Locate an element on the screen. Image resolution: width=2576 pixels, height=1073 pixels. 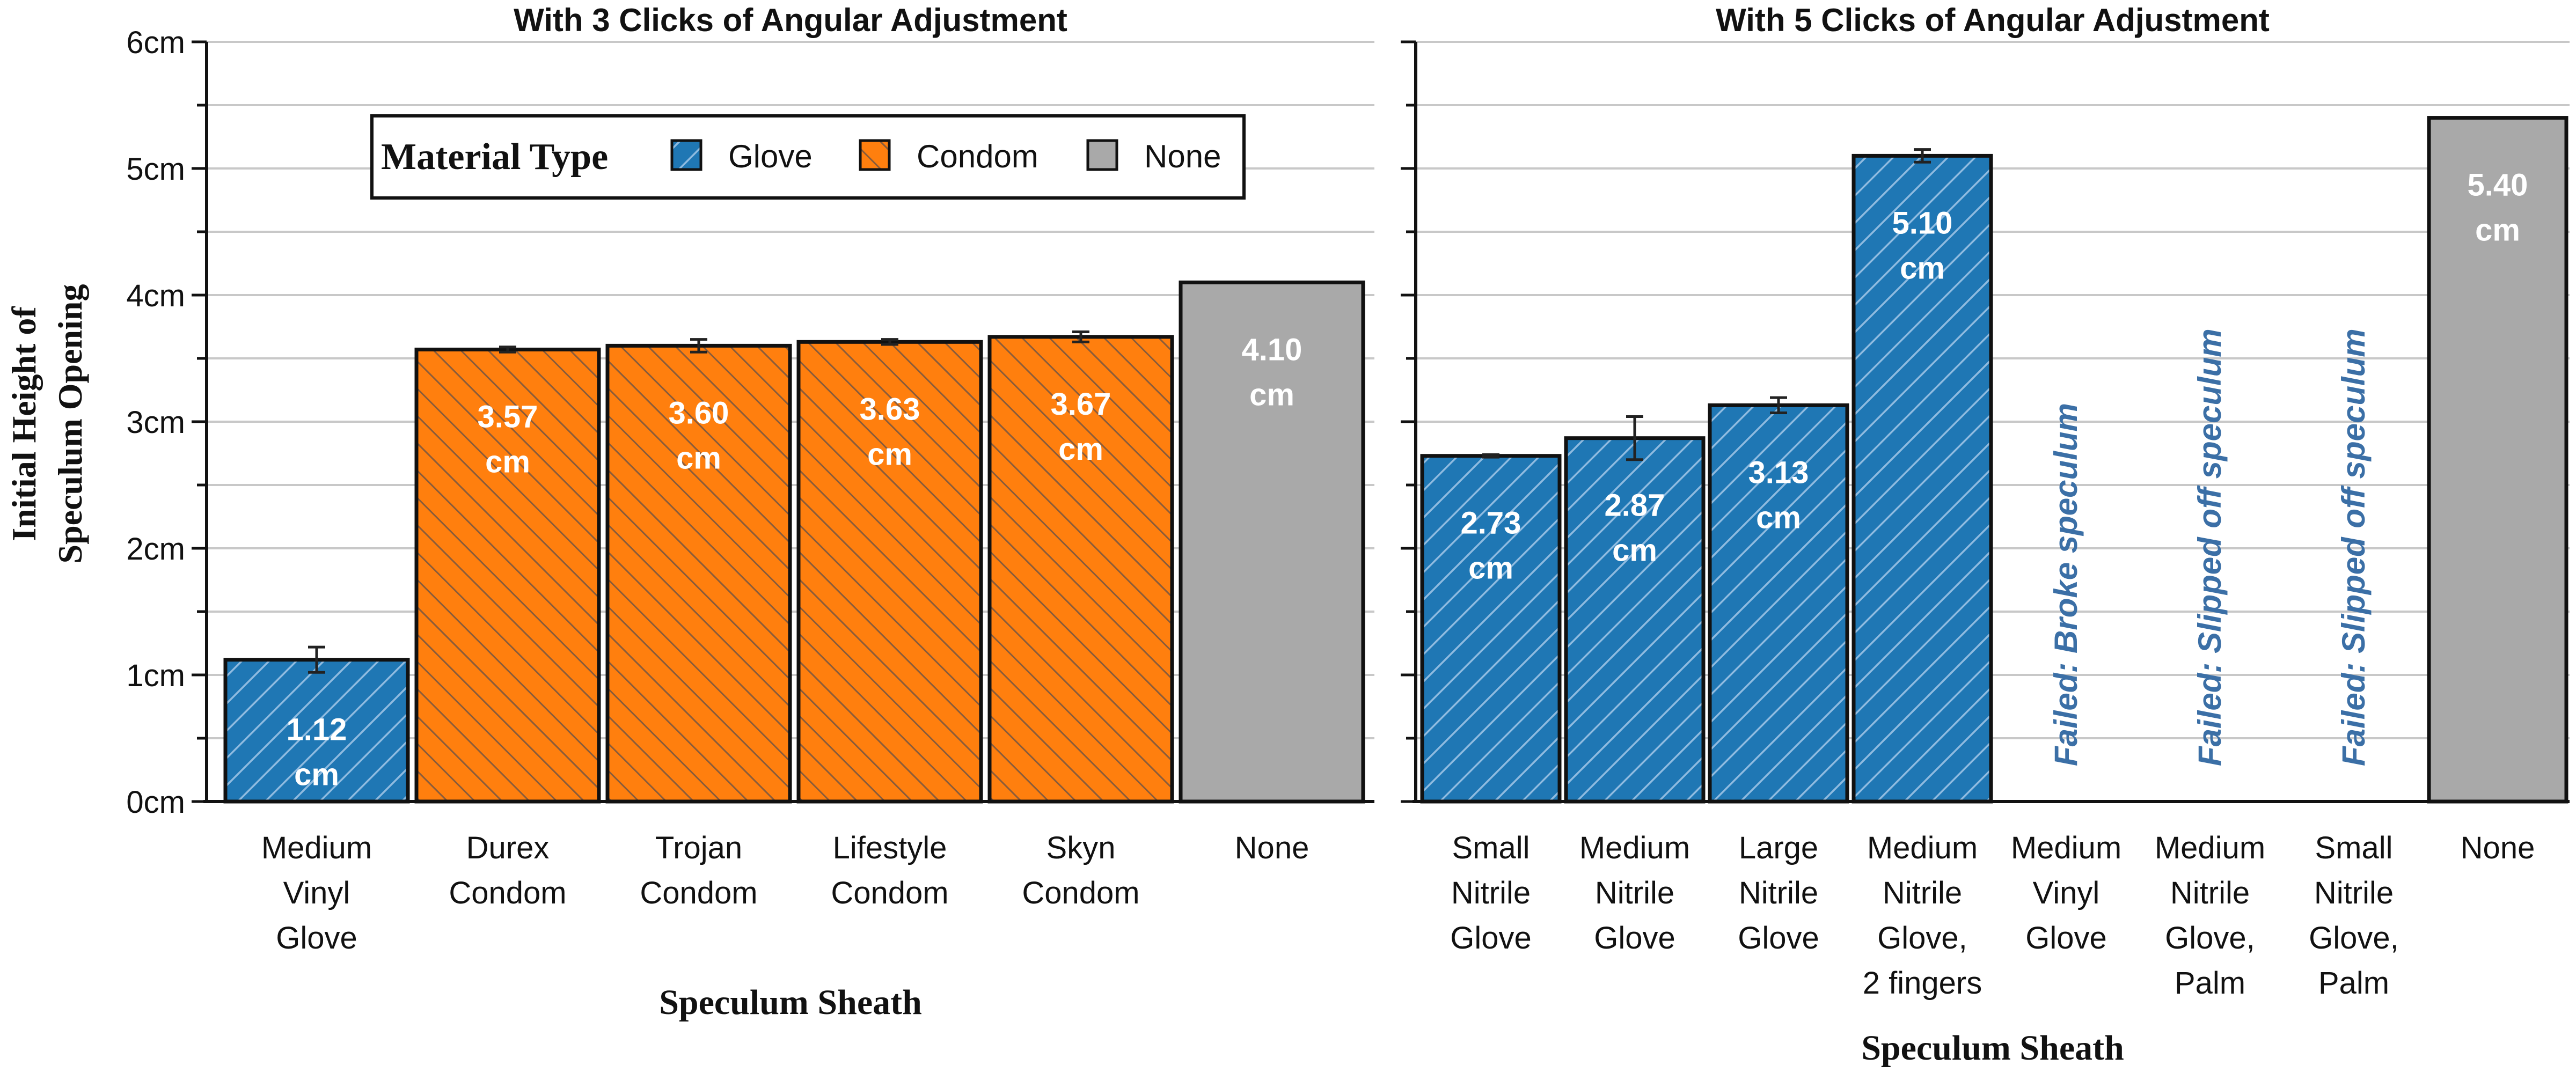
failed-annotation: Failed: Broke speculum is located at coordinates (2066, 584).